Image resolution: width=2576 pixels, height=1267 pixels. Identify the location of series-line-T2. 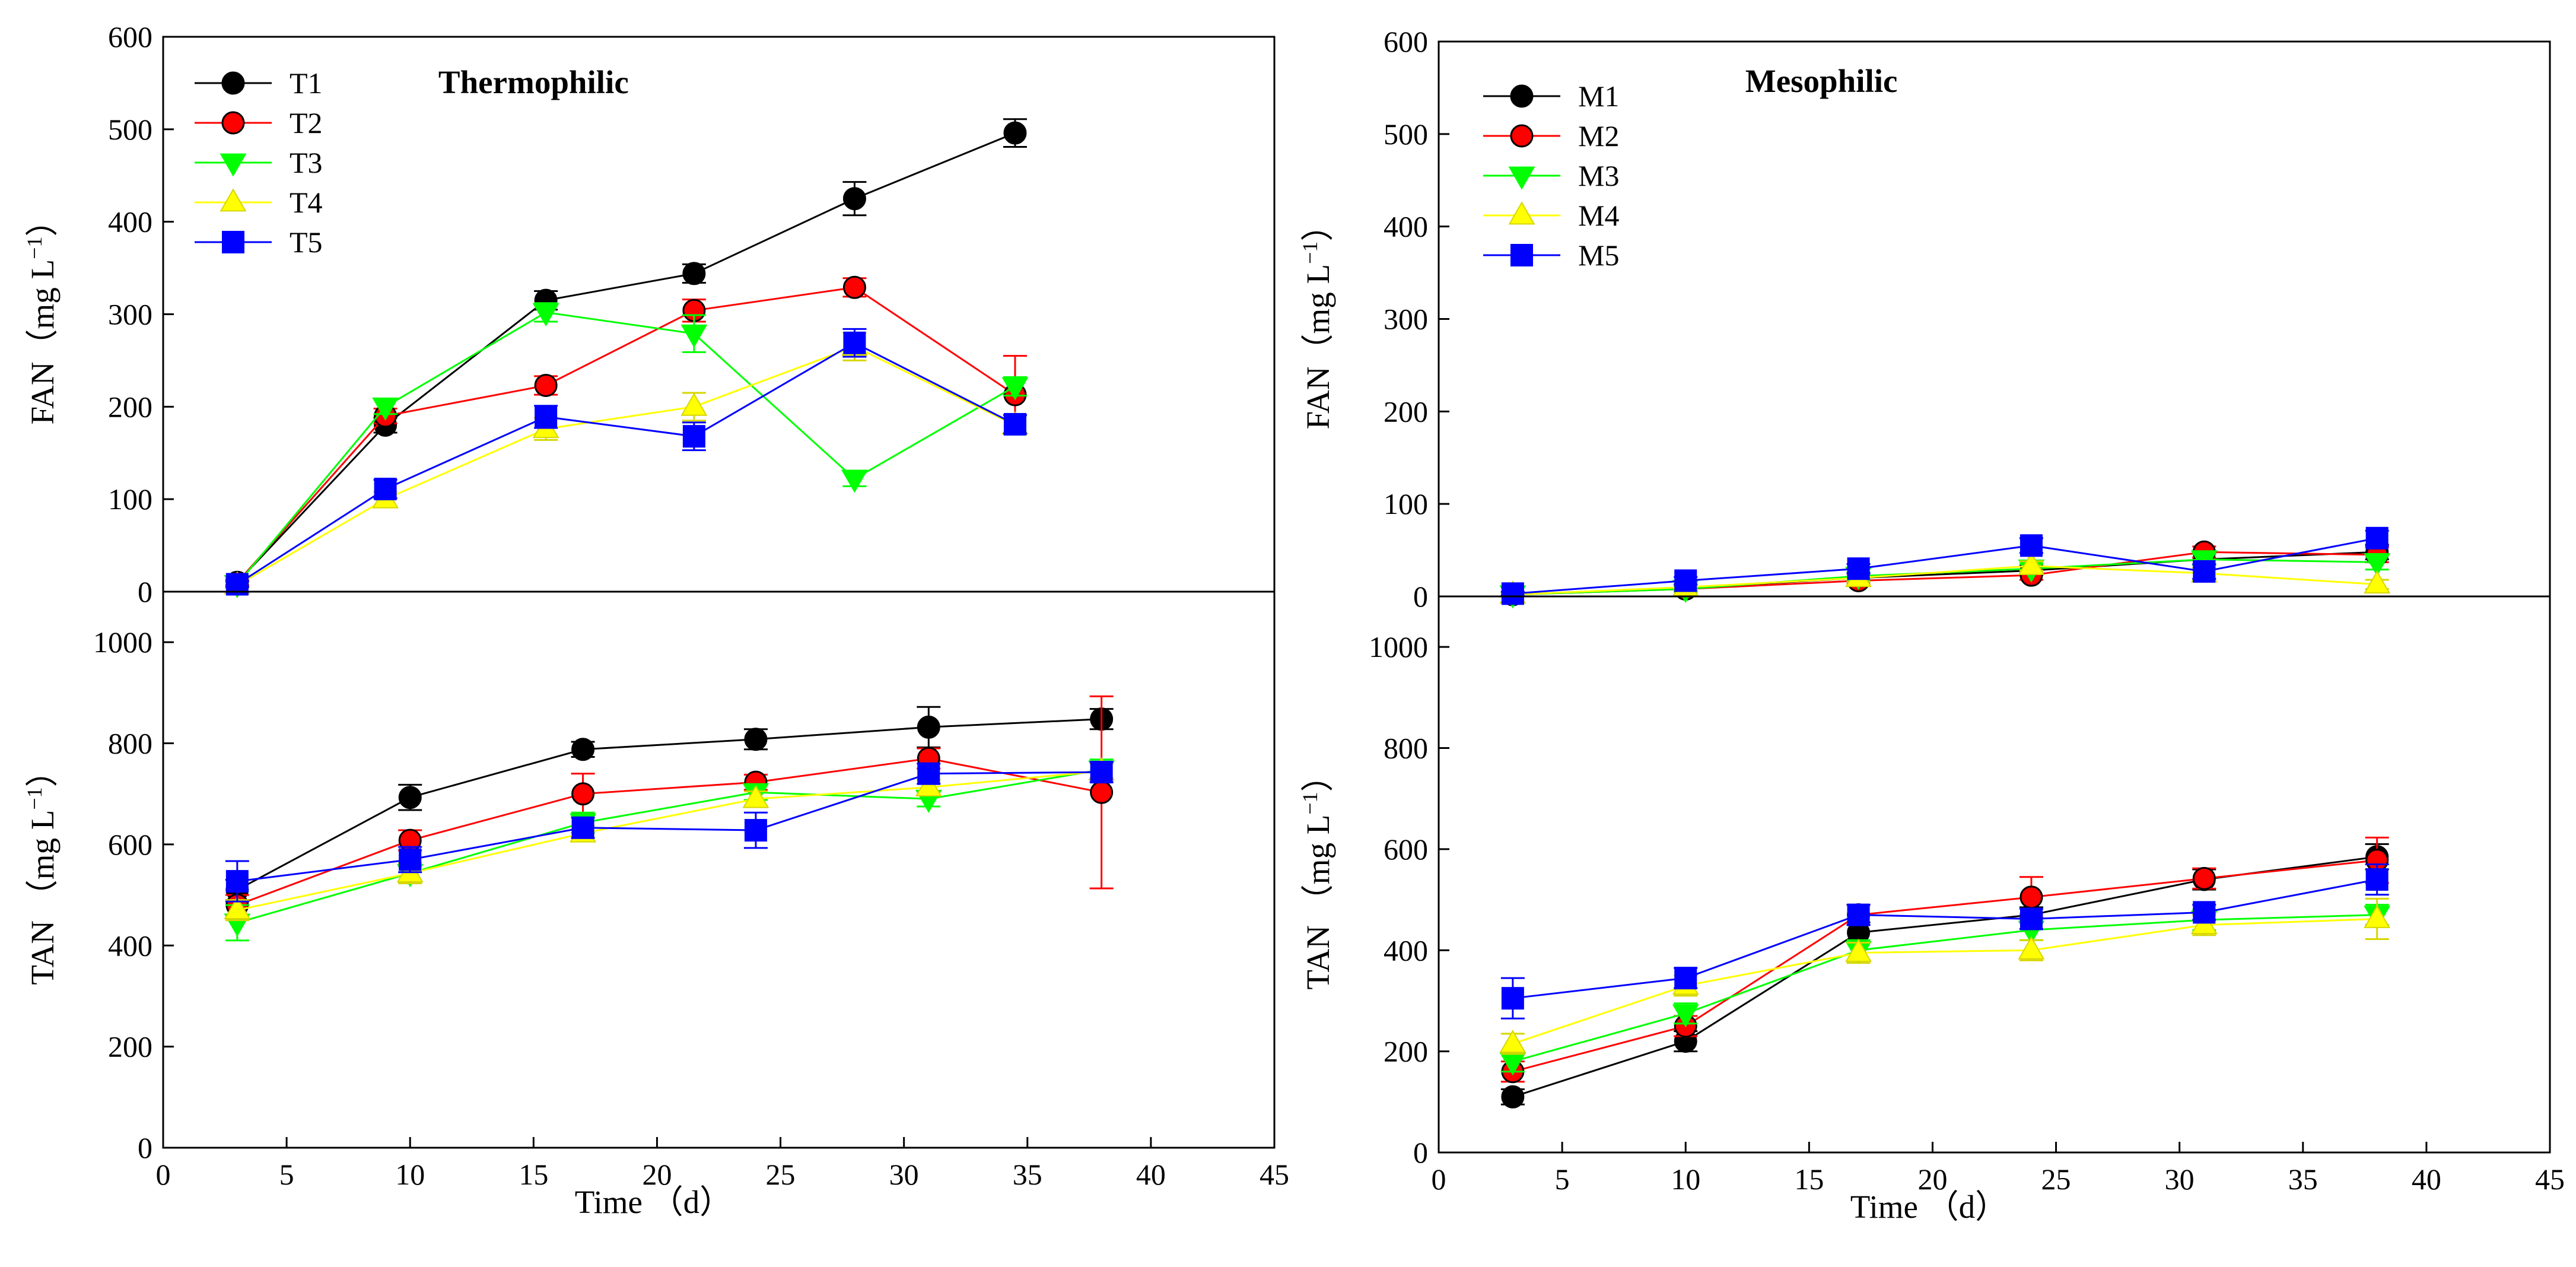
(669, 831).